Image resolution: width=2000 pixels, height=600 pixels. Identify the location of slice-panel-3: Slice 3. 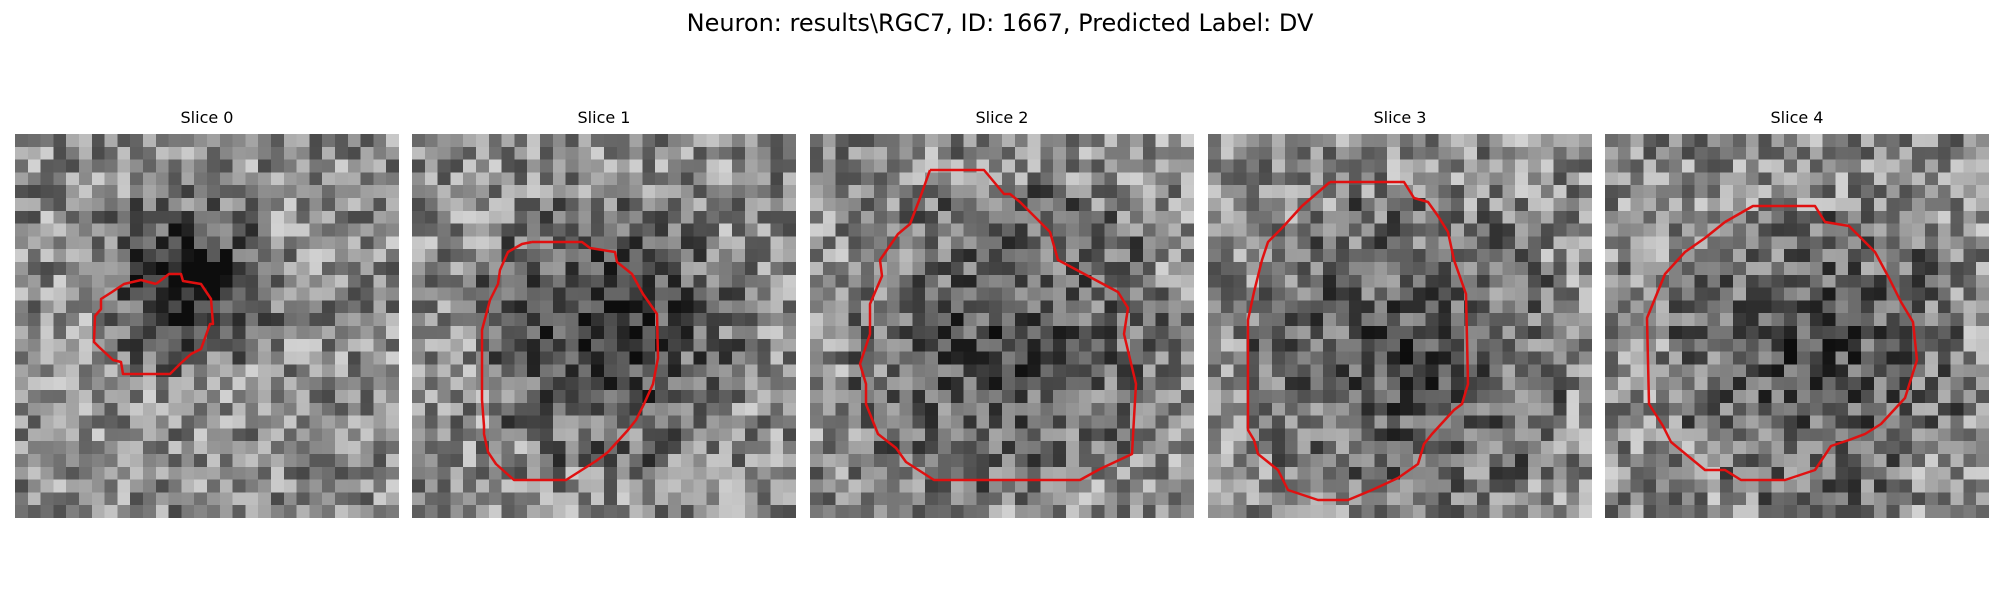
(1400, 313).